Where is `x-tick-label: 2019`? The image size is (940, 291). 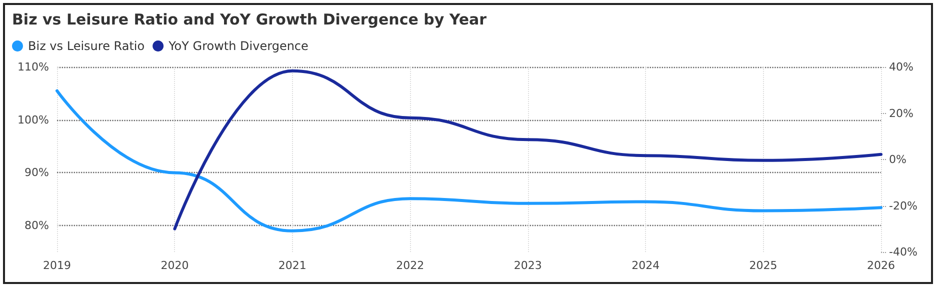
x-tick-label: 2019 is located at coordinates (57, 265).